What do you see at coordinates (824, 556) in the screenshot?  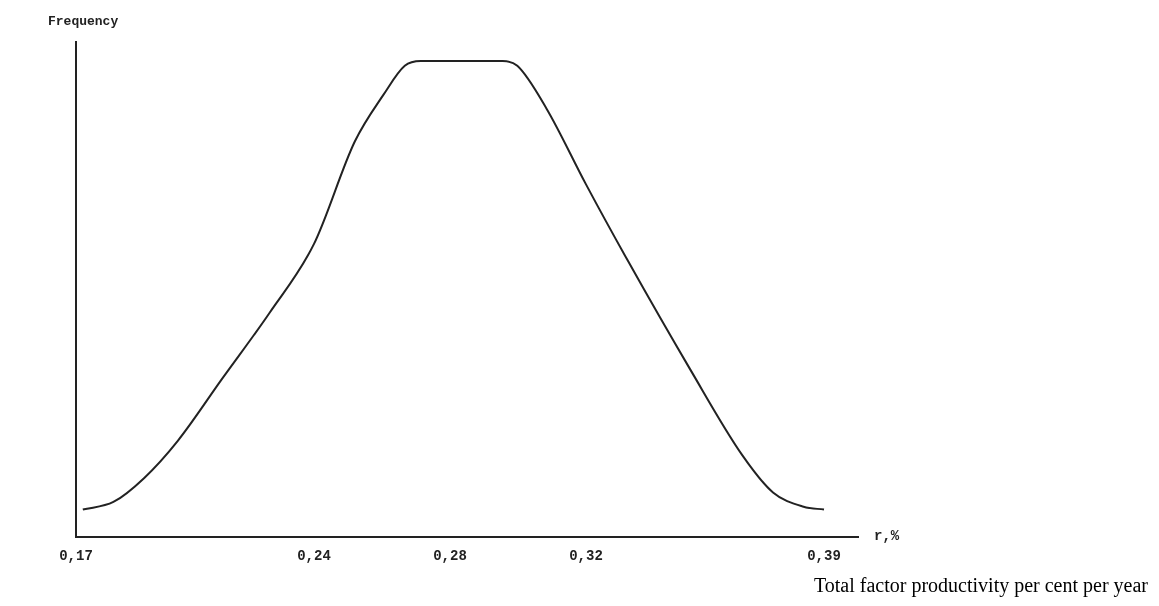 I see `x-tick-label: 0,39` at bounding box center [824, 556].